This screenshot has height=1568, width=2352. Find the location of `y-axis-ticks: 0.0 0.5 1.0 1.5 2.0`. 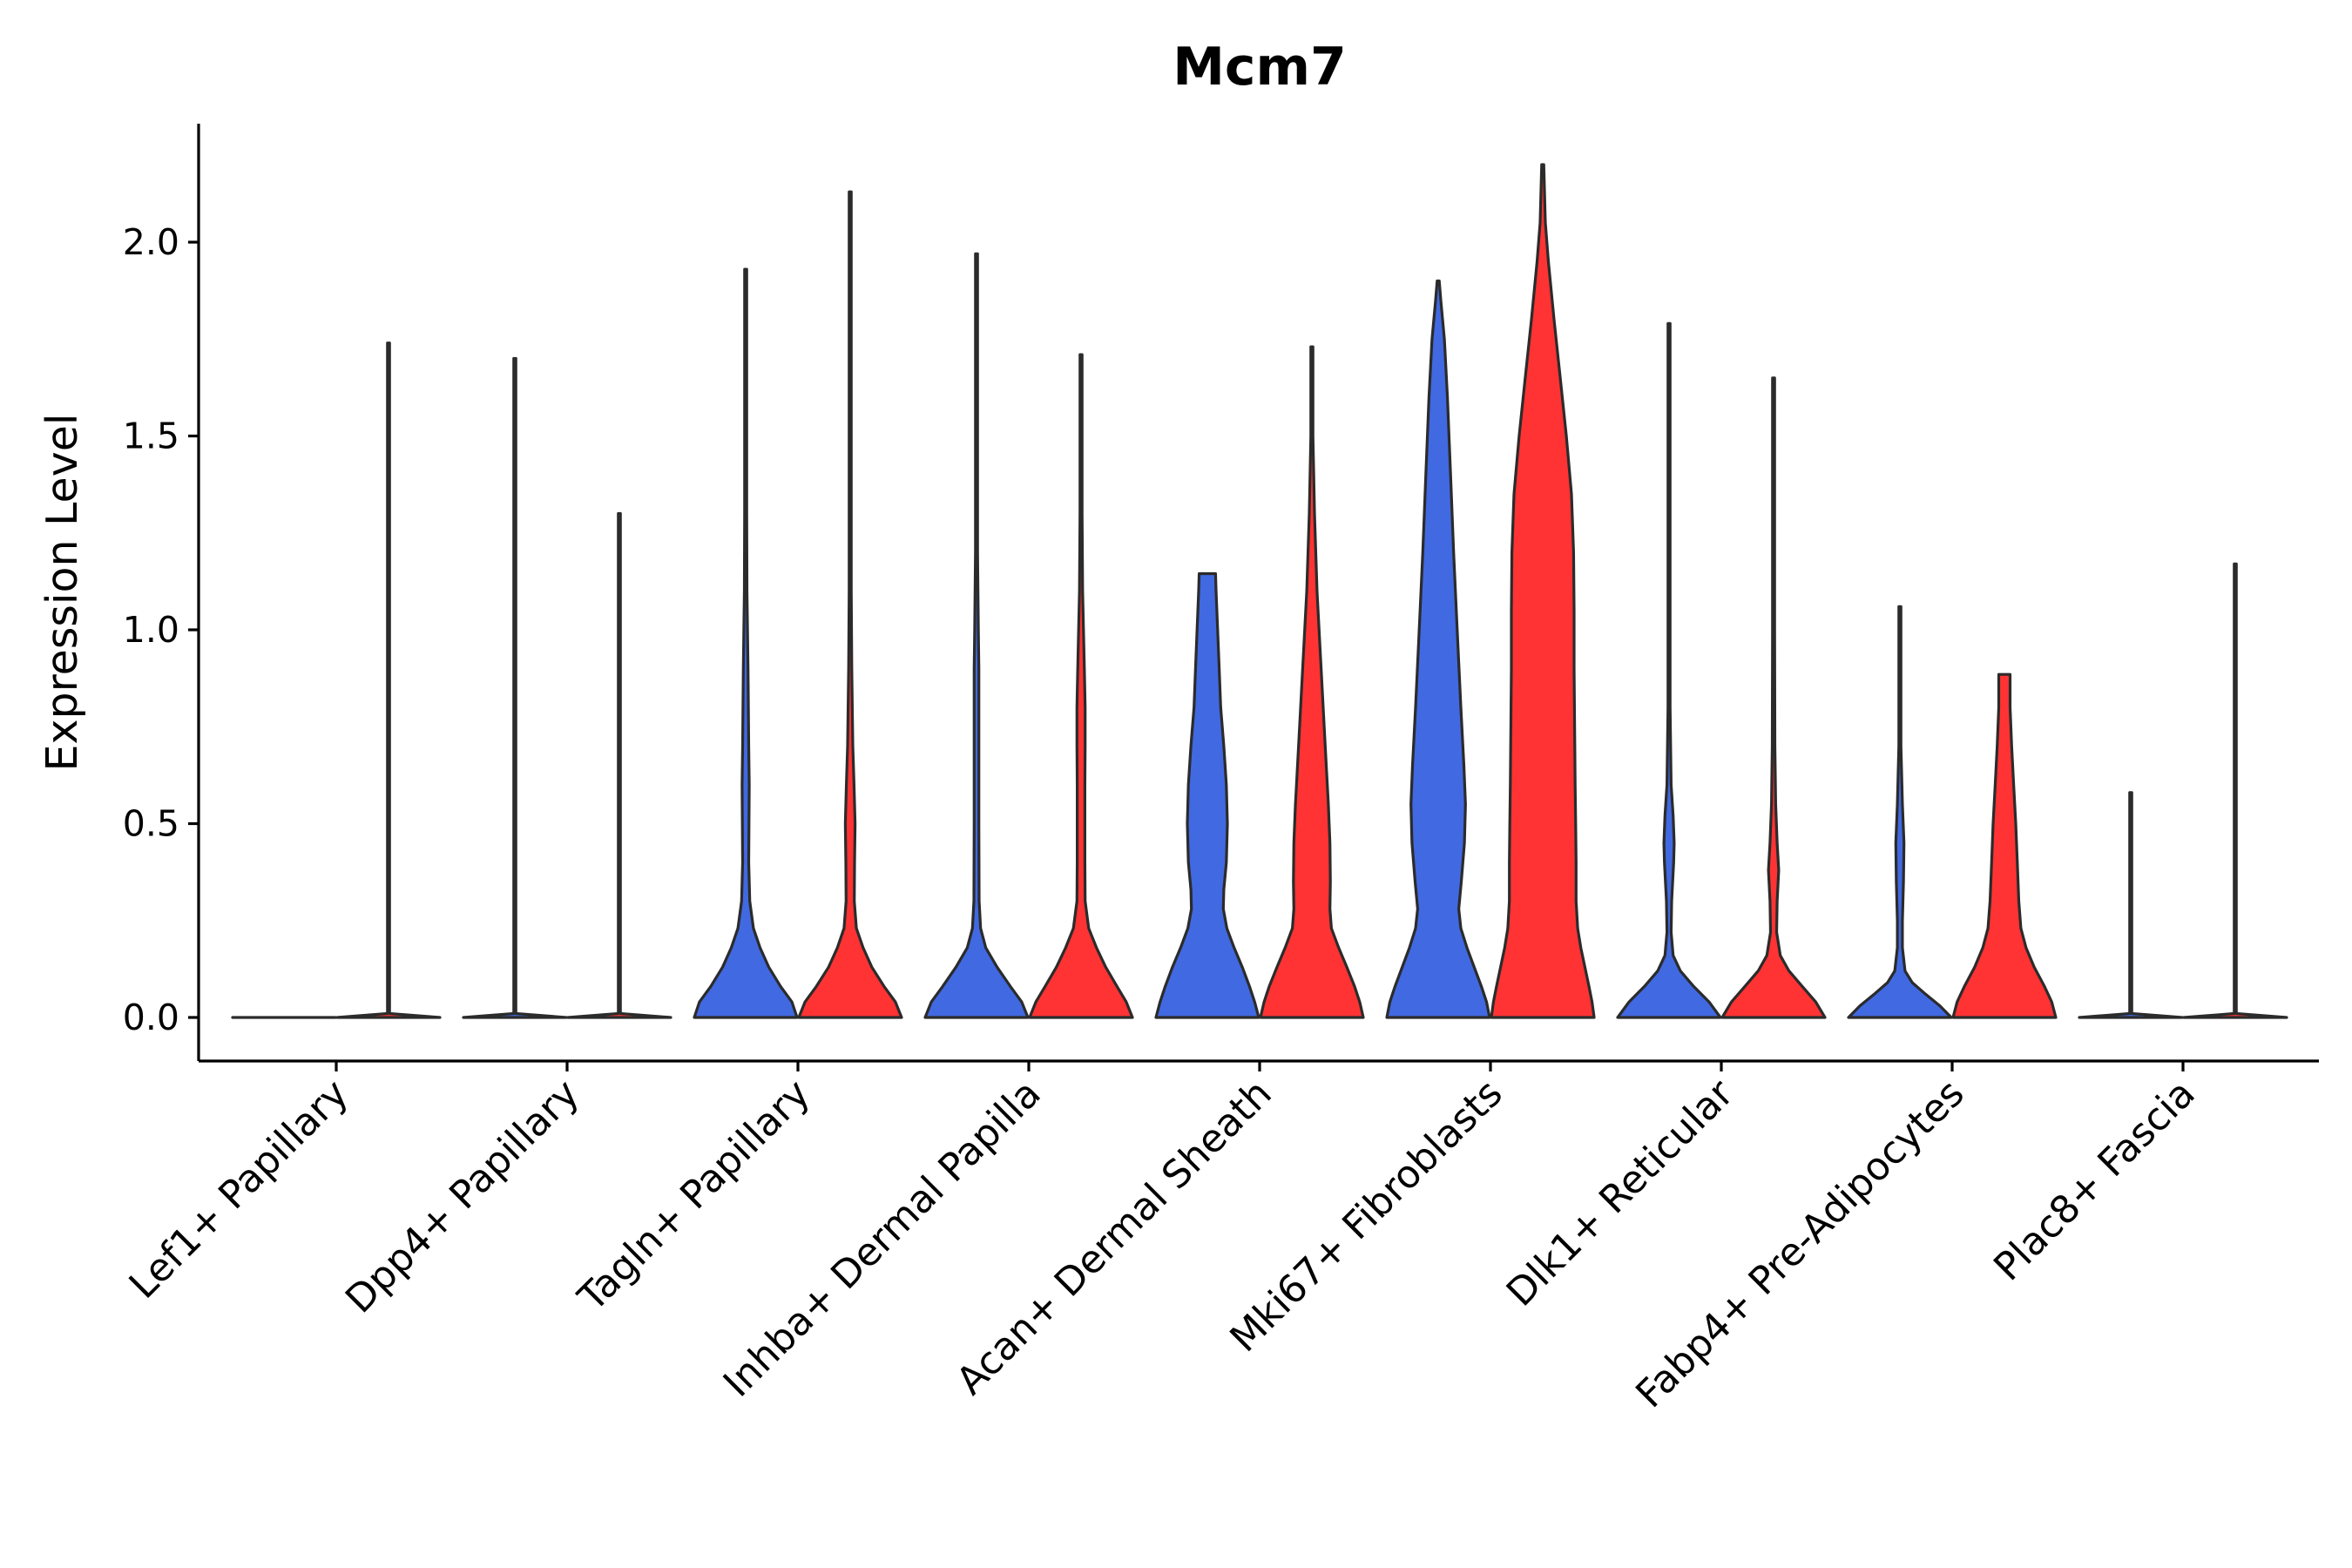

y-axis-ticks: 0.0 0.5 1.0 1.5 2.0 is located at coordinates (161, 629).